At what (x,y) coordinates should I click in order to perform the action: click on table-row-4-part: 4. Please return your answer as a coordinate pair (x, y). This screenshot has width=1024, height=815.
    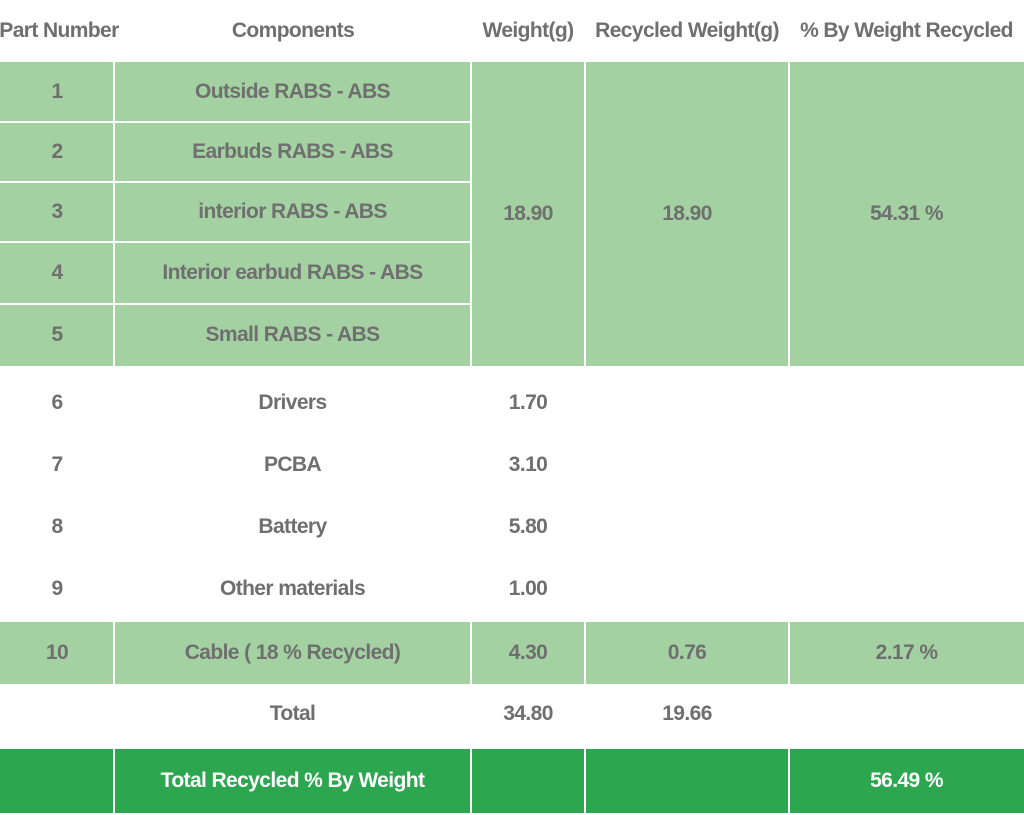
    Looking at the image, I should click on (57, 273).